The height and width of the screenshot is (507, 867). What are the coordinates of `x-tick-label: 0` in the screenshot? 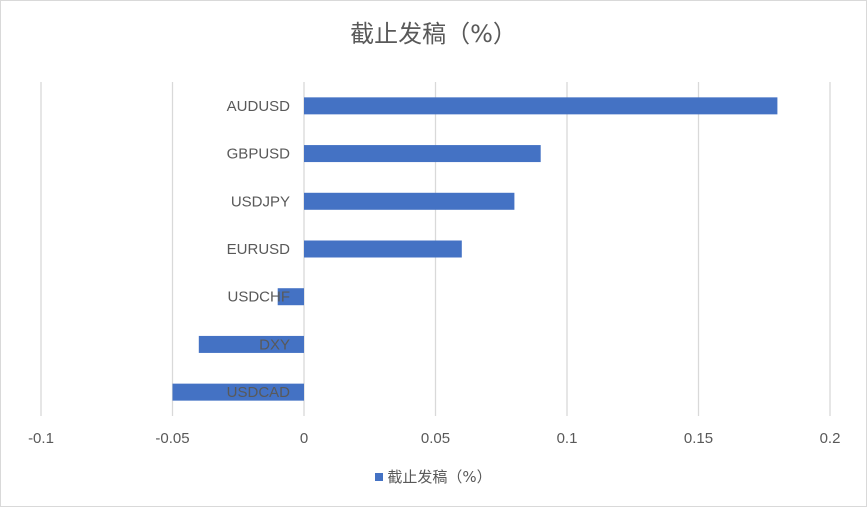 It's located at (304, 438).